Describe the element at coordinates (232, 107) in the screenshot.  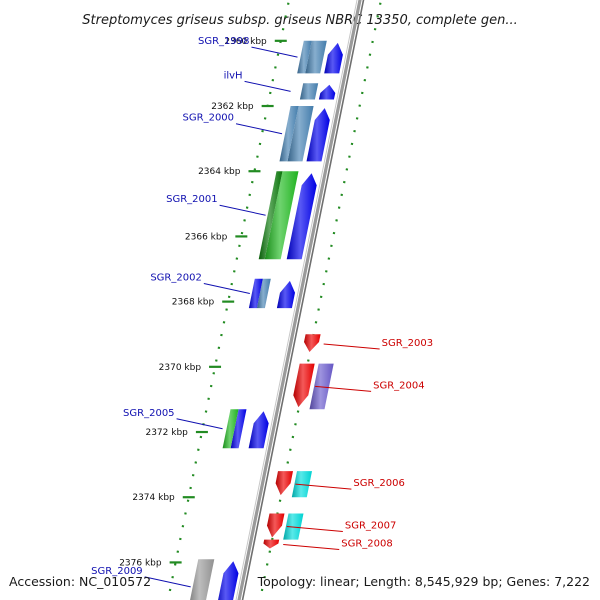
I see `ruler-tick-label: 2362 kbp` at that location.